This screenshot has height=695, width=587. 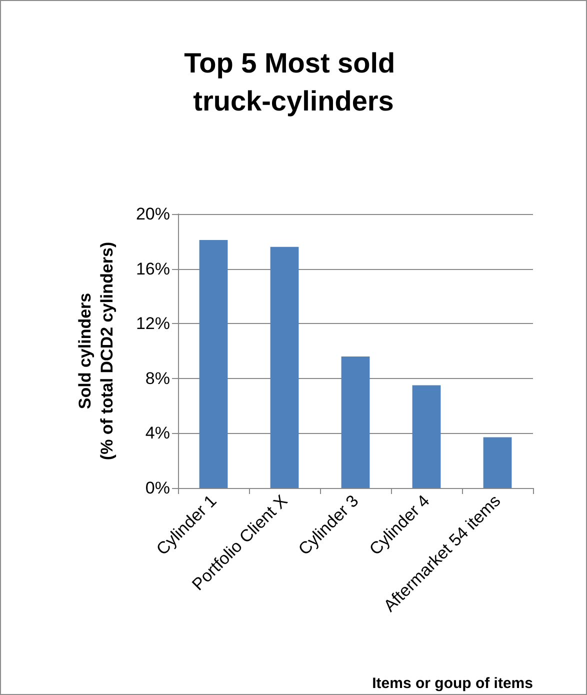 What do you see at coordinates (452, 683) in the screenshot?
I see `x-axis-title: Items or goup of items` at bounding box center [452, 683].